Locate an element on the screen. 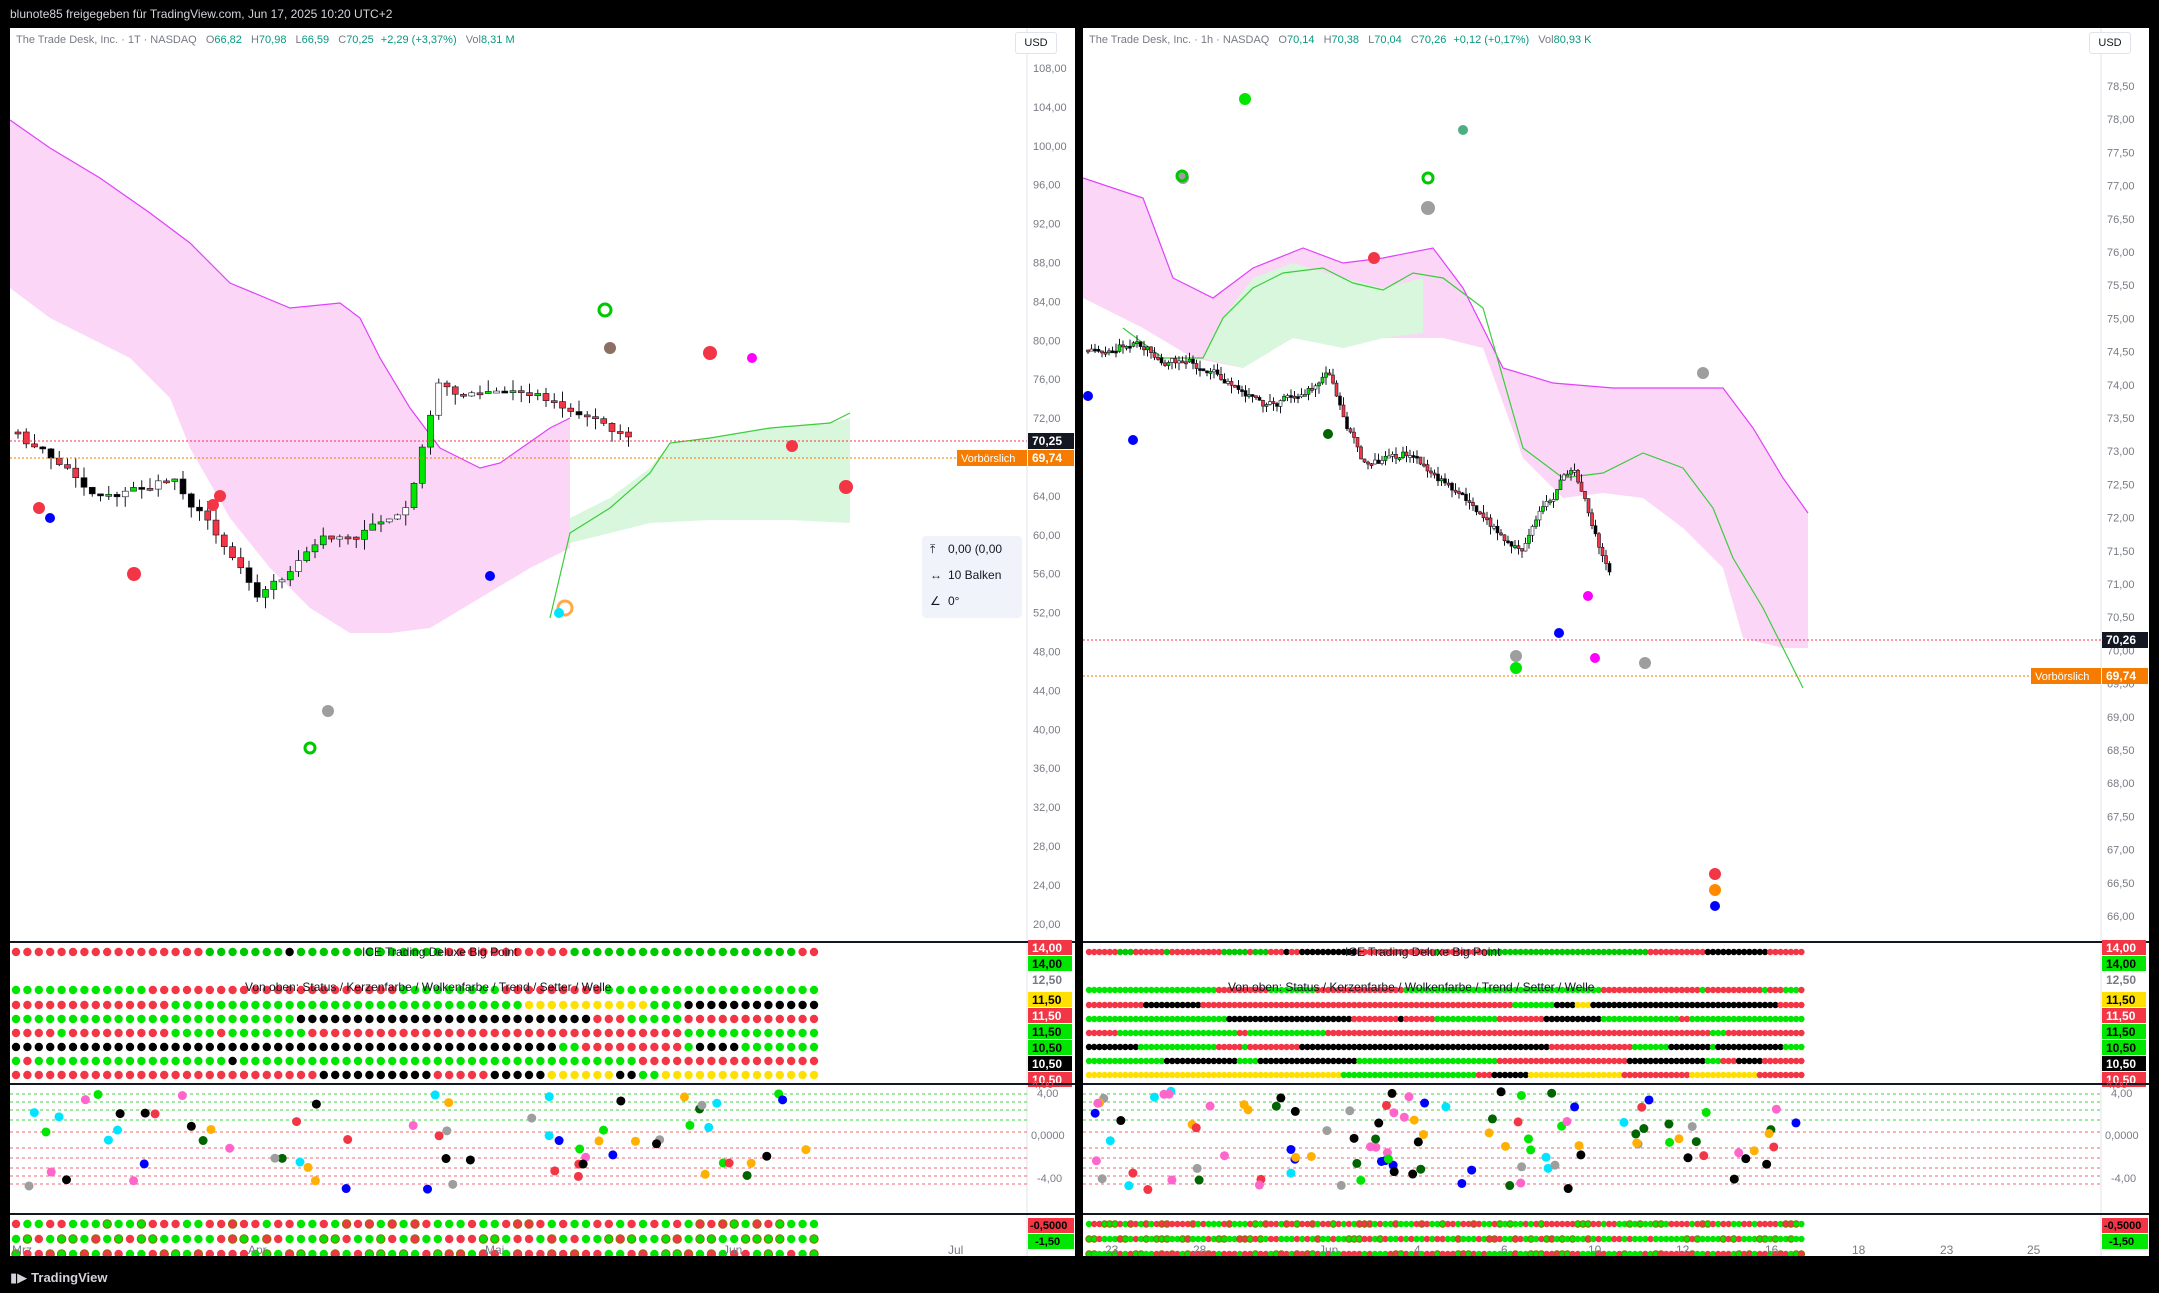 The width and height of the screenshot is (2159, 1293). price-tick-label: 92,00 is located at coordinates (1047, 225).